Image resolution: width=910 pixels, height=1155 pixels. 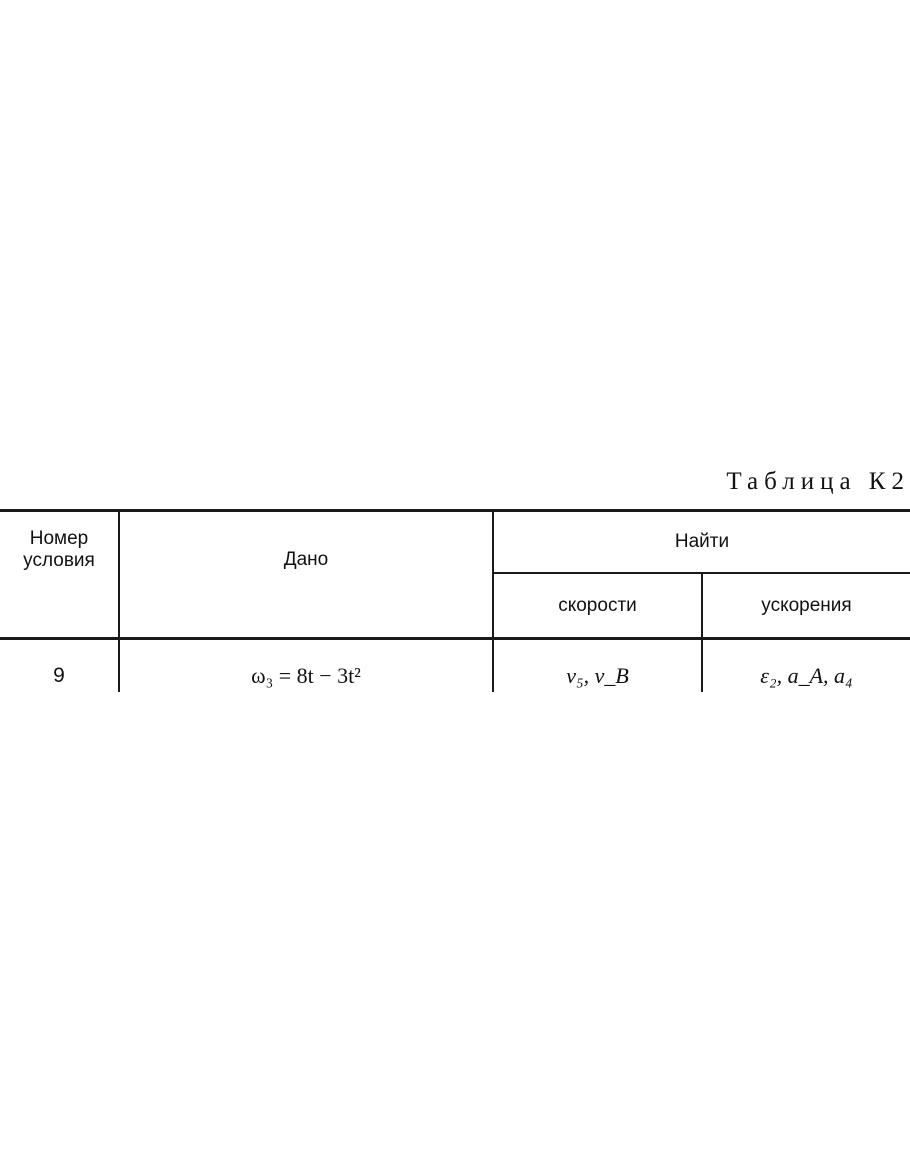 What do you see at coordinates (806, 675) in the screenshot?
I see `row-accelerations: ε₂, a_A, a₄` at bounding box center [806, 675].